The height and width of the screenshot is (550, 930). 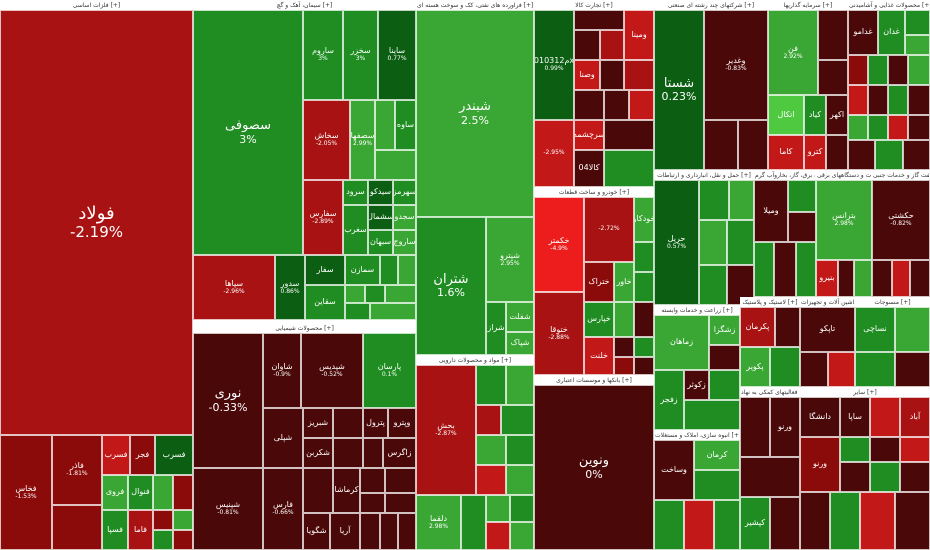 I want to click on stock-tile: فخاس -1.53%, so click(x=26, y=492).